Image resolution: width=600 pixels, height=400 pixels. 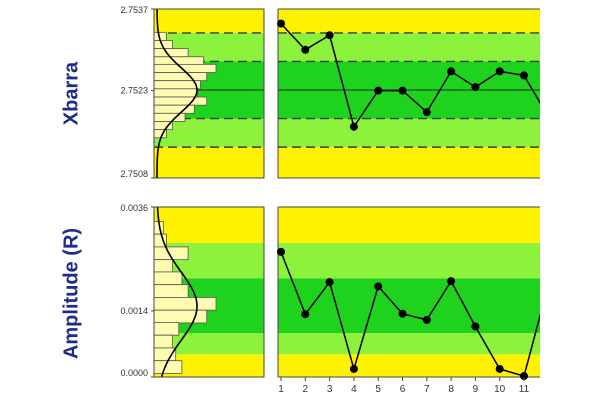 What do you see at coordinates (134, 10) in the screenshot?
I see `xbar-y-tick-label: 2.7537` at bounding box center [134, 10].